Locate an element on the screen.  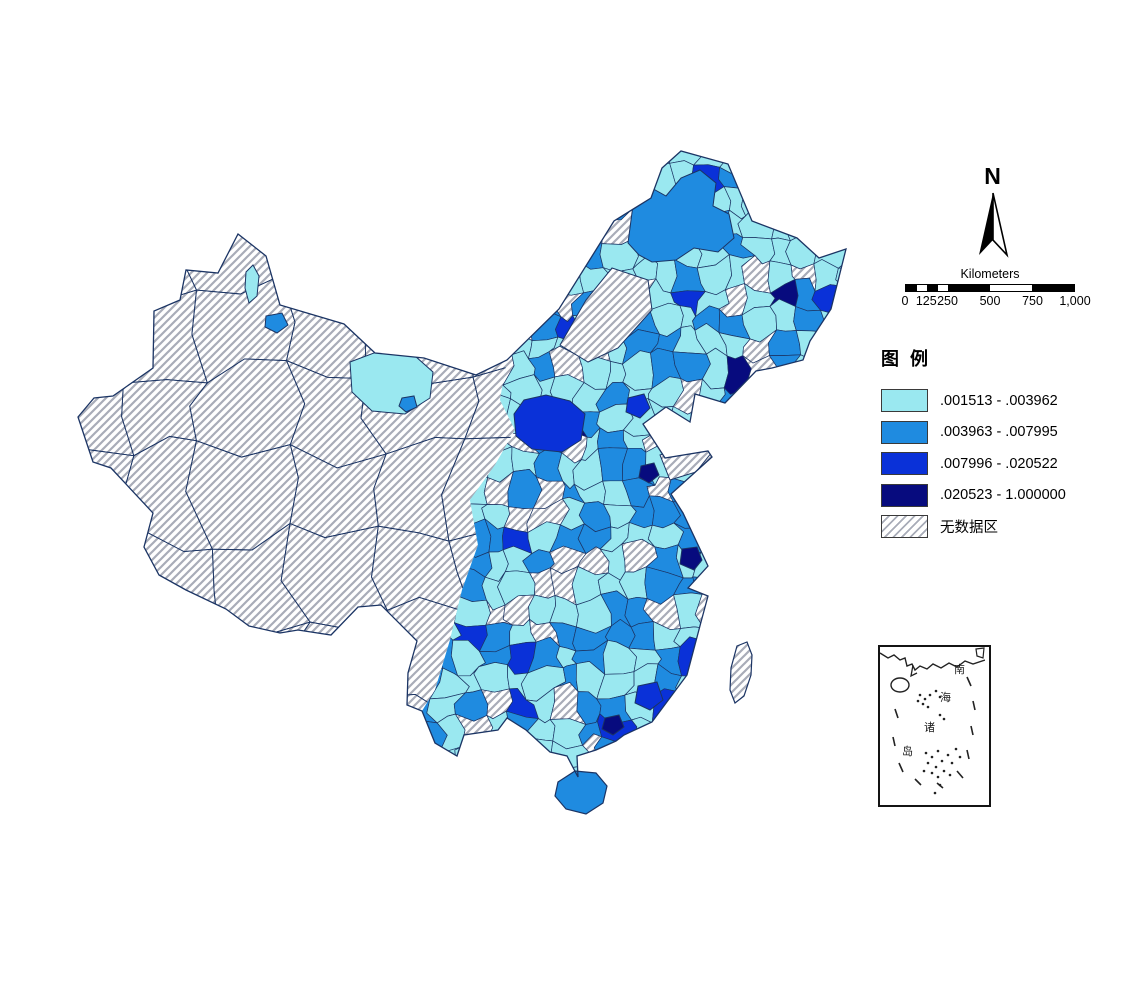
scale-bar-units: Kilometers is located at coordinates (990, 274).